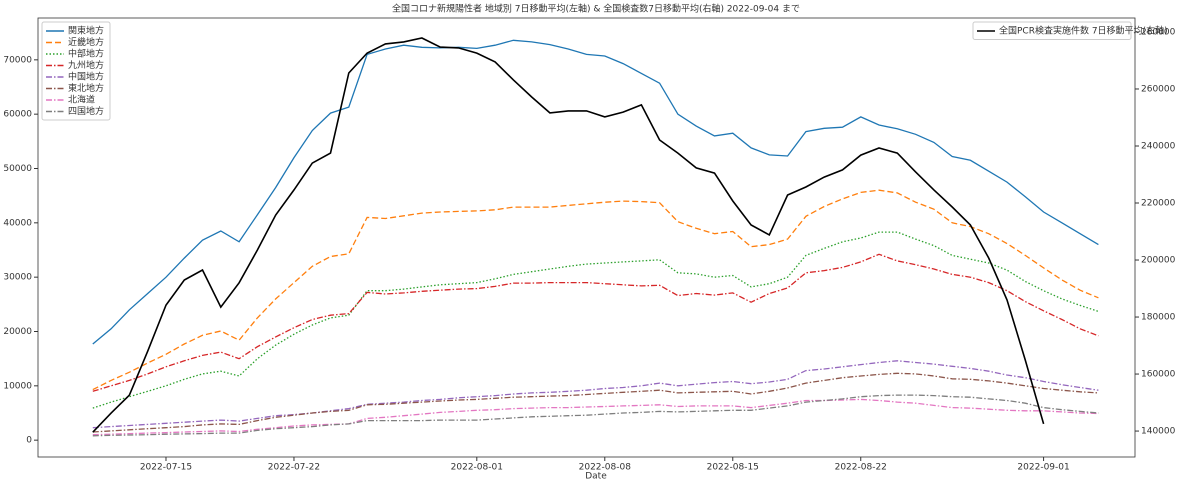  What do you see at coordinates (1158, 318) in the screenshot?
I see `y2-tick-label: 180000` at bounding box center [1158, 318].